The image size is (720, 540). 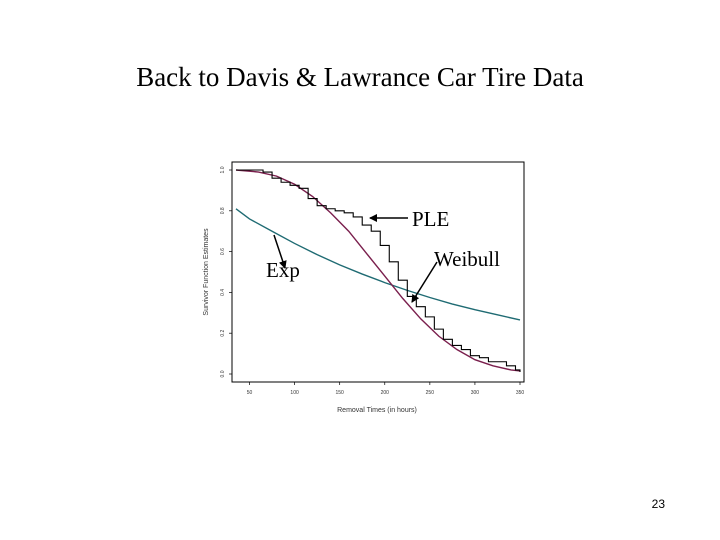 What do you see at coordinates (223, 210) in the screenshot?
I see `y-tick-label: 0.8` at bounding box center [223, 210].